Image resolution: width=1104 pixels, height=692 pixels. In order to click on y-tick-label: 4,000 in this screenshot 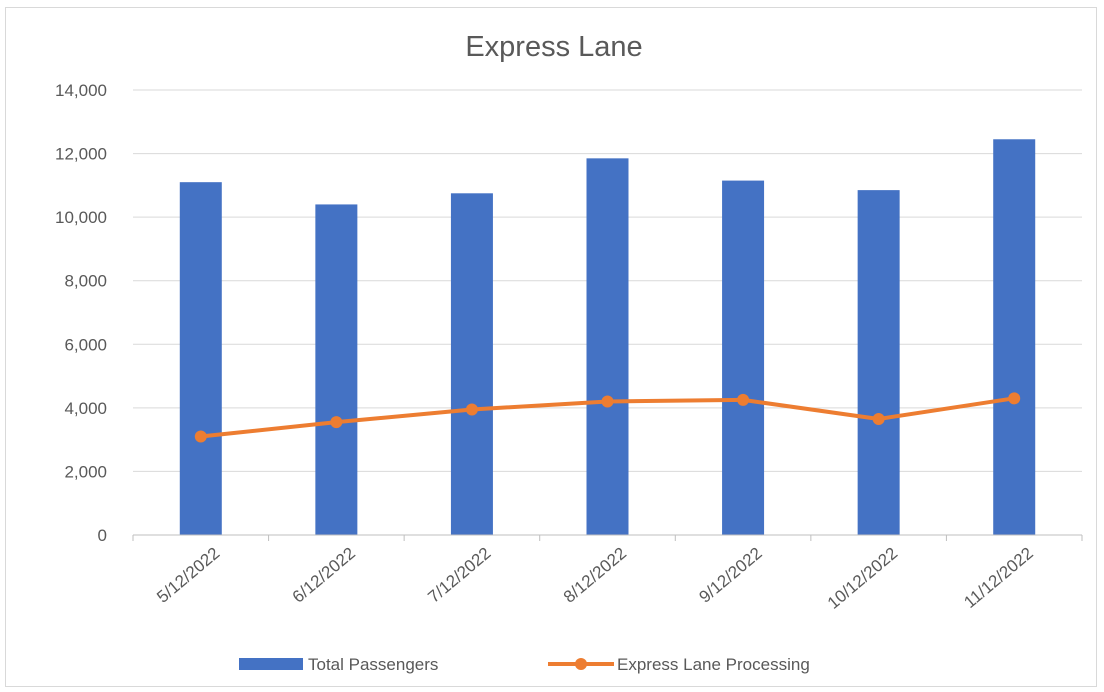, I will do `click(85, 408)`.